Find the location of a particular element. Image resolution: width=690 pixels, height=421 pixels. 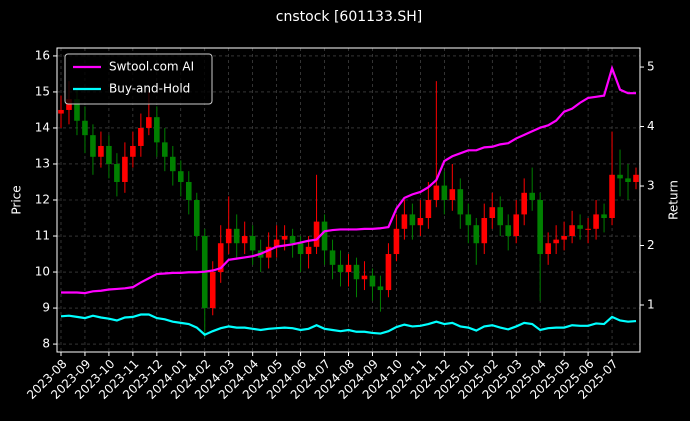

y-tick-label: 11 is located at coordinates (42, 236).